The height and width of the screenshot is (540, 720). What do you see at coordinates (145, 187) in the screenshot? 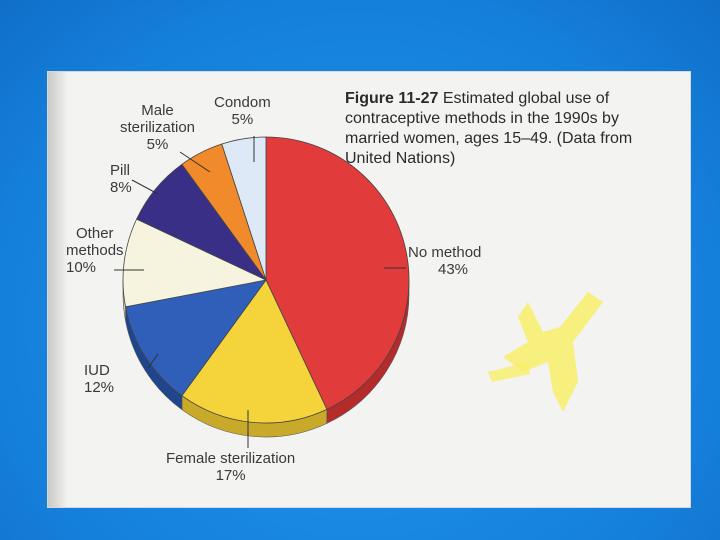
I see `leader-pill` at bounding box center [145, 187].